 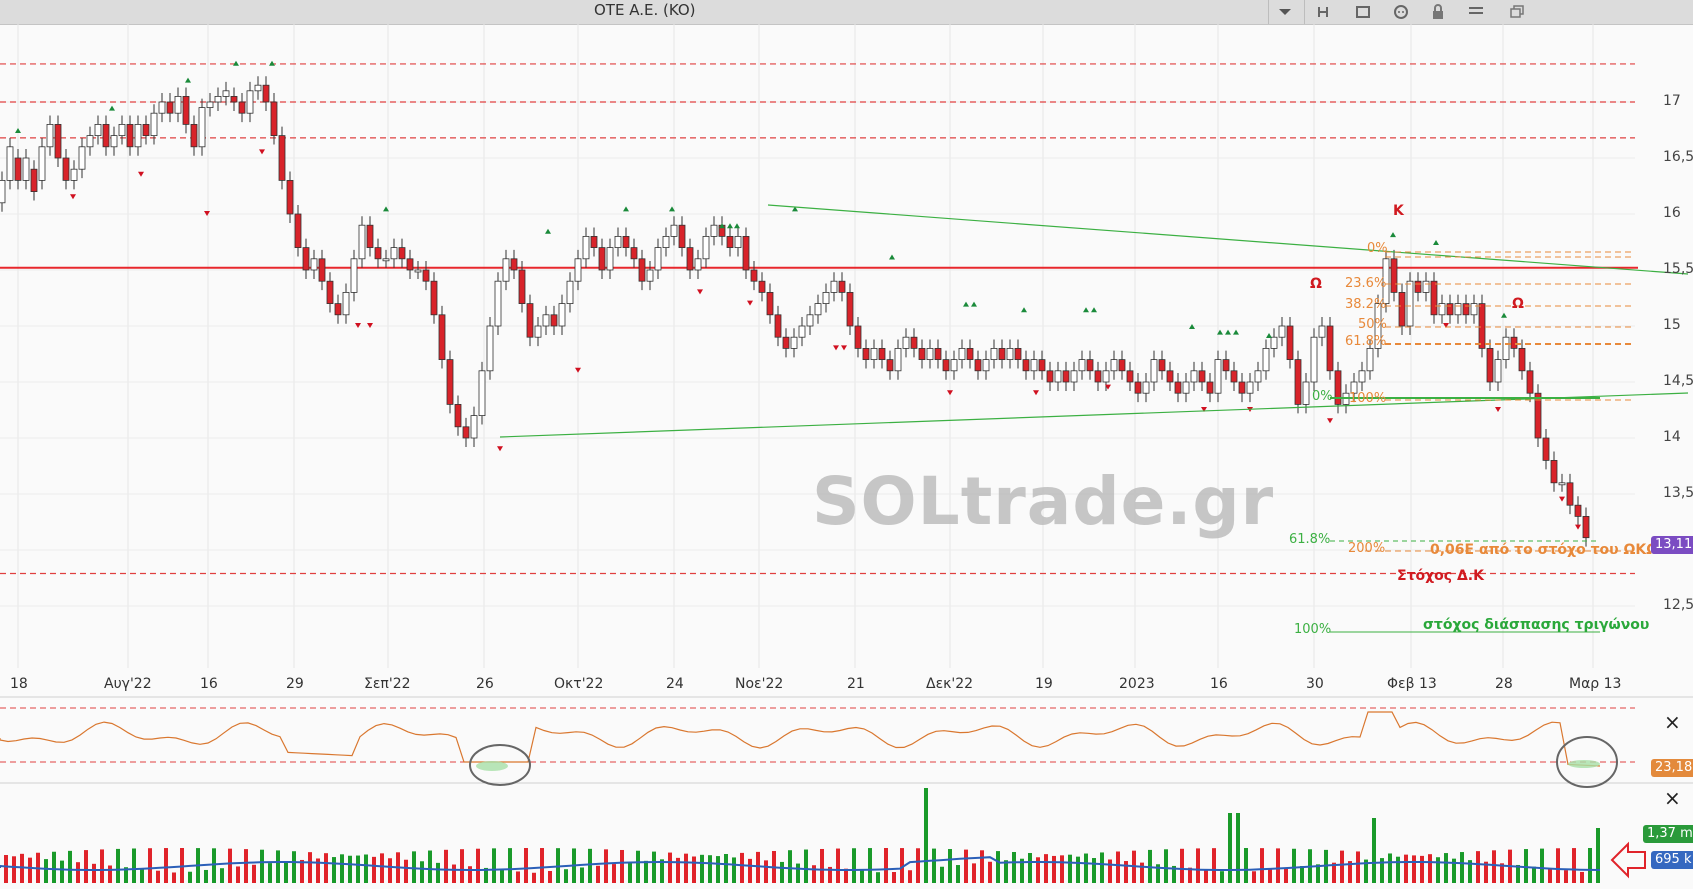 I want to click on fib-618-low: 61.8%, so click(x=1310, y=539).